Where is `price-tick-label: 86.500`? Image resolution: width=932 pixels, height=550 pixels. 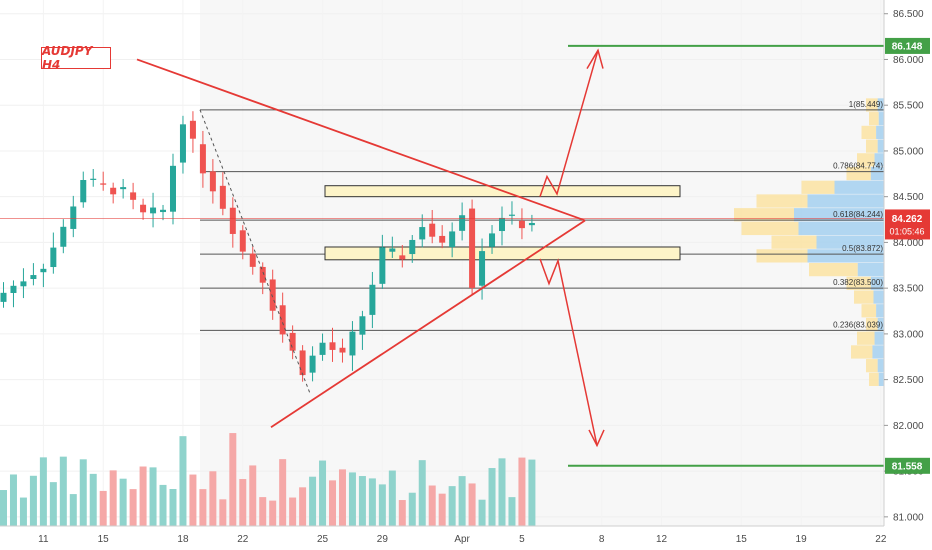
price-tick-label: 86.500 is located at coordinates (908, 14).